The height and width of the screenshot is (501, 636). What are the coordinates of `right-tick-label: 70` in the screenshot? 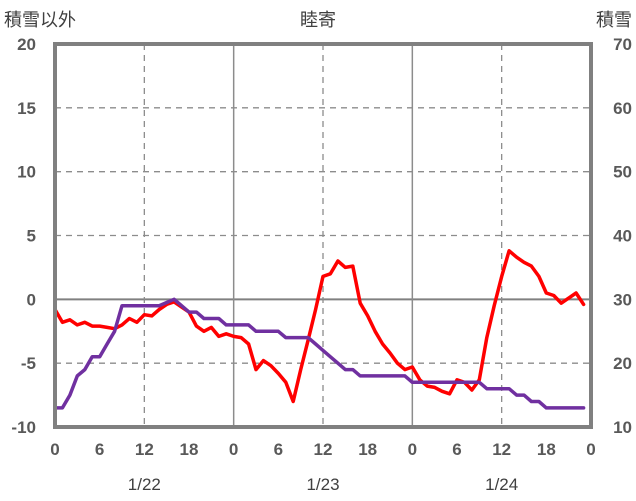 It's located at (622, 44).